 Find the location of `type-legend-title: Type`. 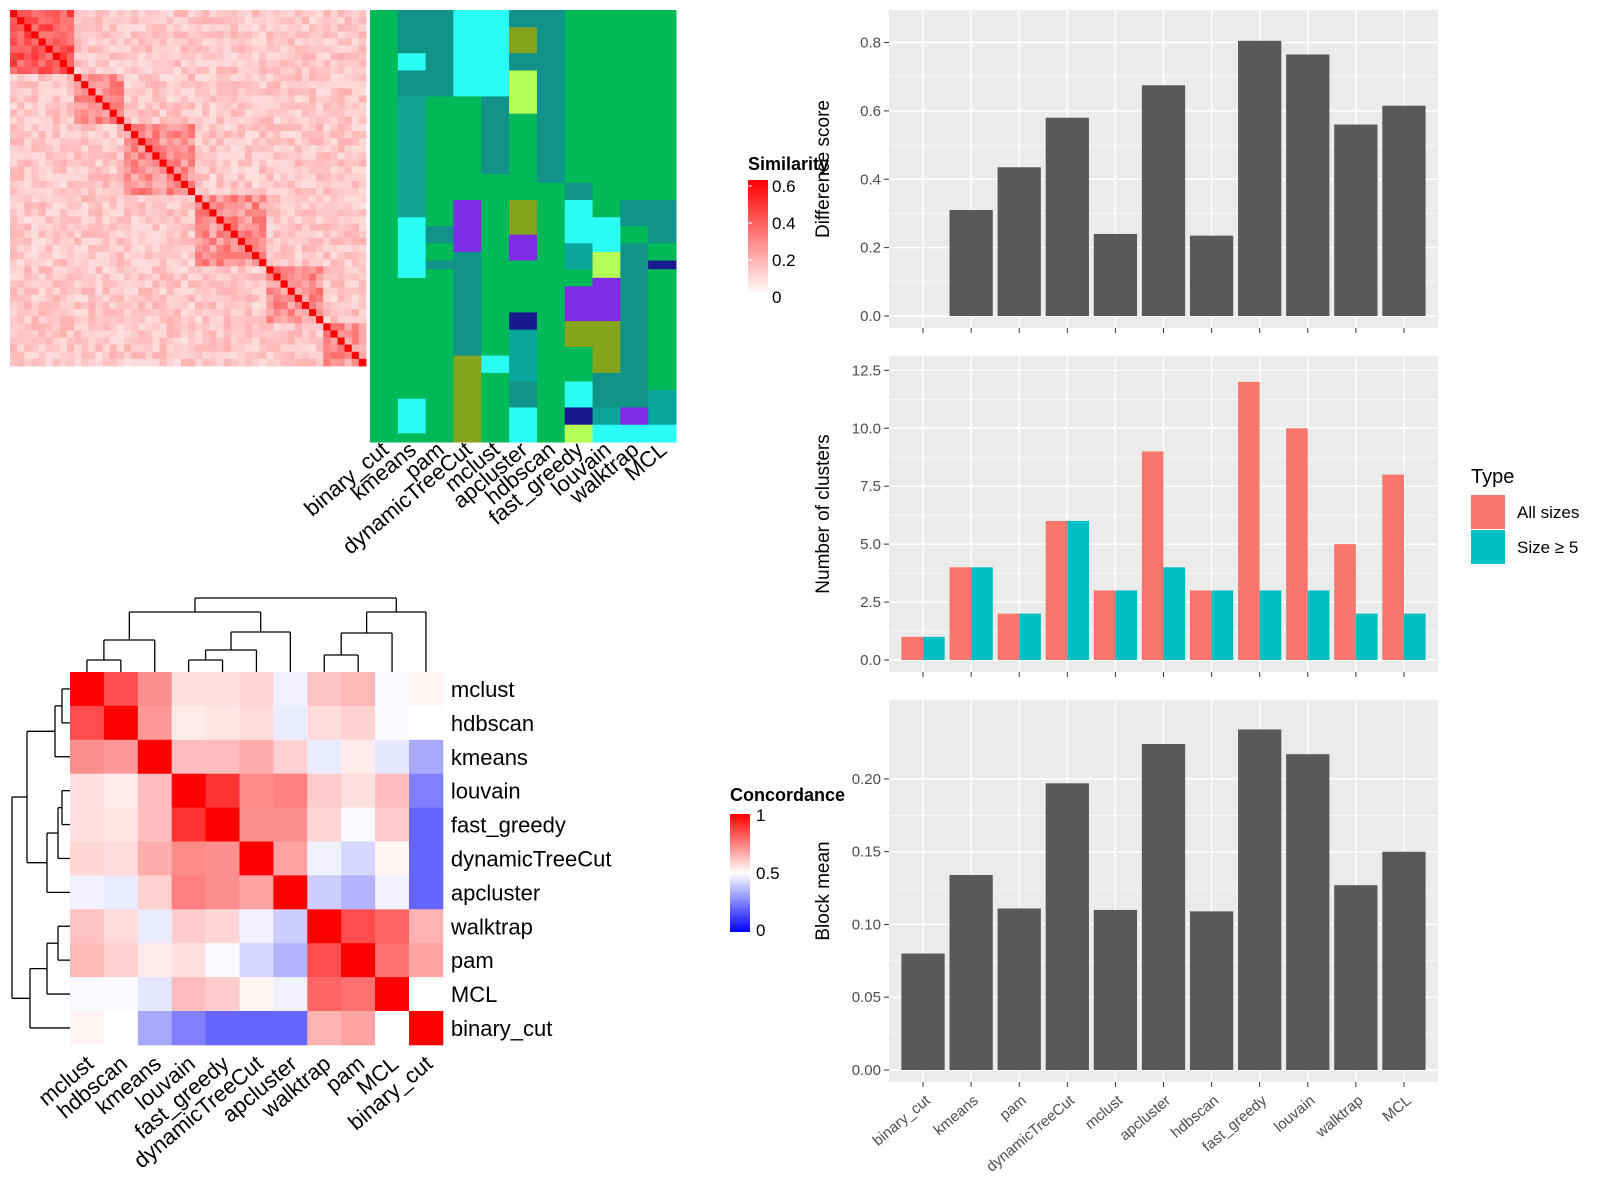

type-legend-title: Type is located at coordinates (1492, 477).